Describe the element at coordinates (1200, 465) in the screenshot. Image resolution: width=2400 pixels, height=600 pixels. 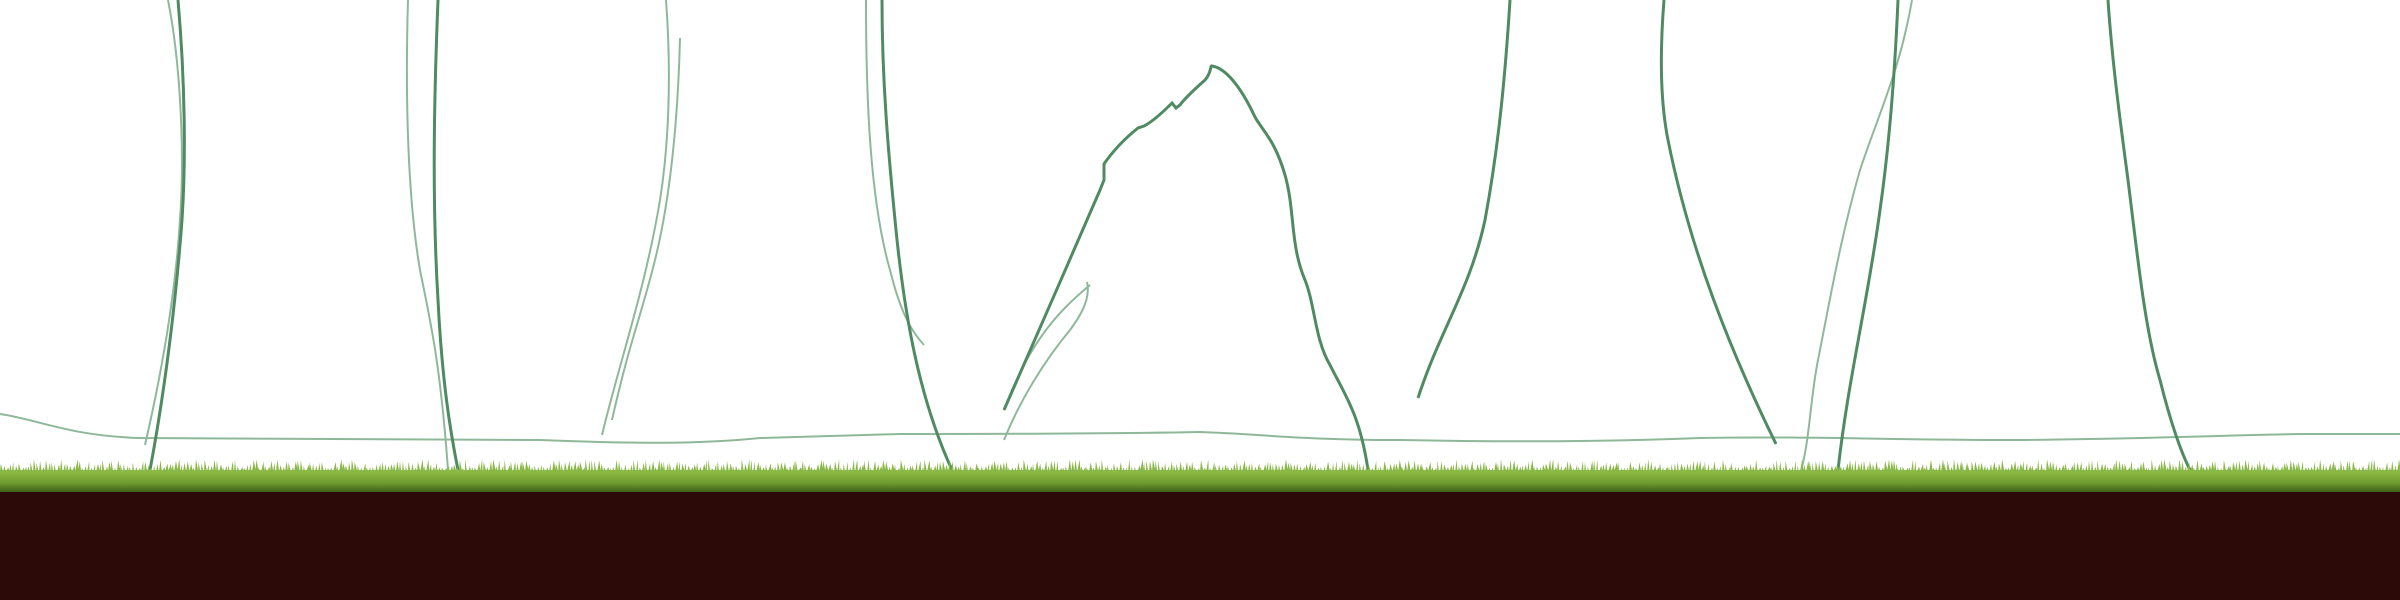
I see `grass-blades` at that location.